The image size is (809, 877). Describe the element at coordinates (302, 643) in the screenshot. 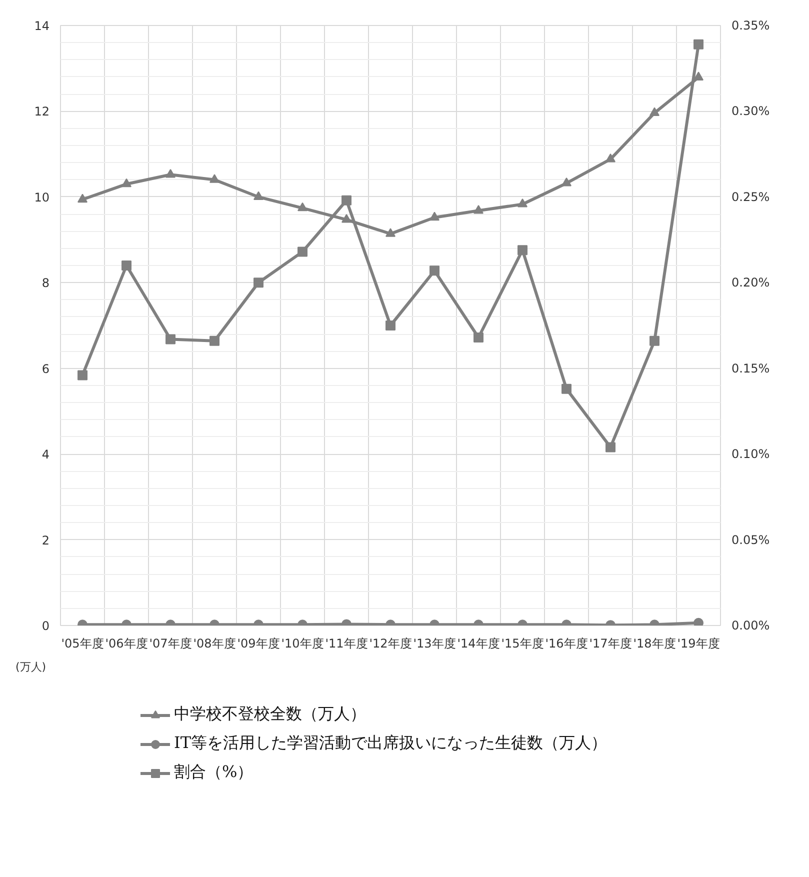

I see `x-tick-label: '10年度` at that location.